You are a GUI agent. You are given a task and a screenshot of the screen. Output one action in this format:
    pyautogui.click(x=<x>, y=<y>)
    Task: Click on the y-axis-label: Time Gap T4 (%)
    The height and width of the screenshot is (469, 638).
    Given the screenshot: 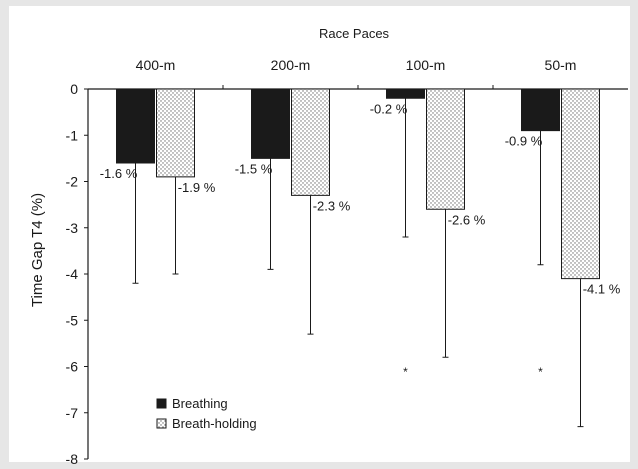 What is the action you would take?
    pyautogui.click(x=37, y=250)
    